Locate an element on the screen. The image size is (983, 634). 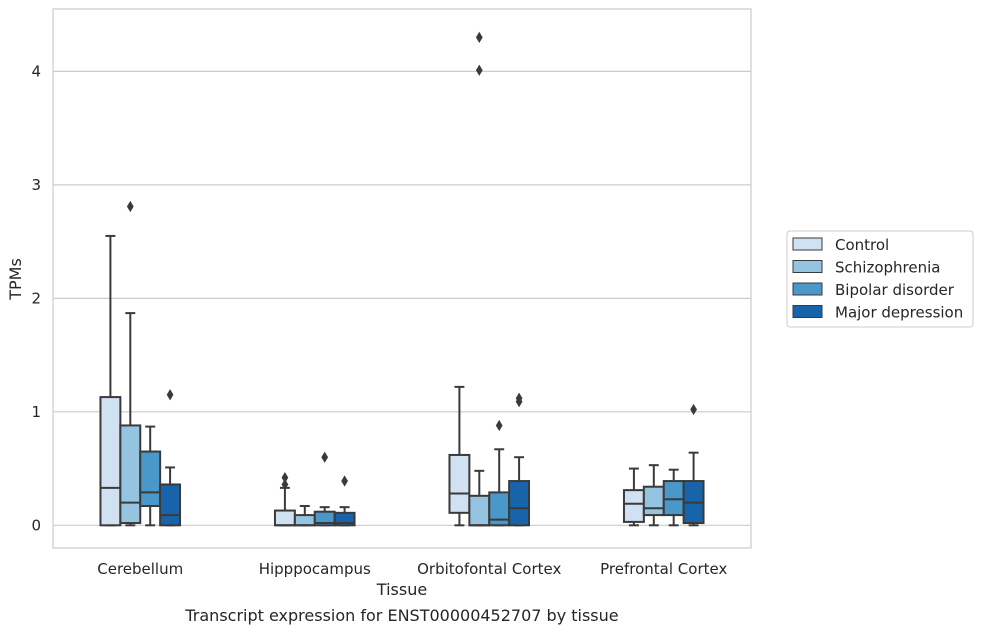
legend-label: Control is located at coordinates (862, 245).